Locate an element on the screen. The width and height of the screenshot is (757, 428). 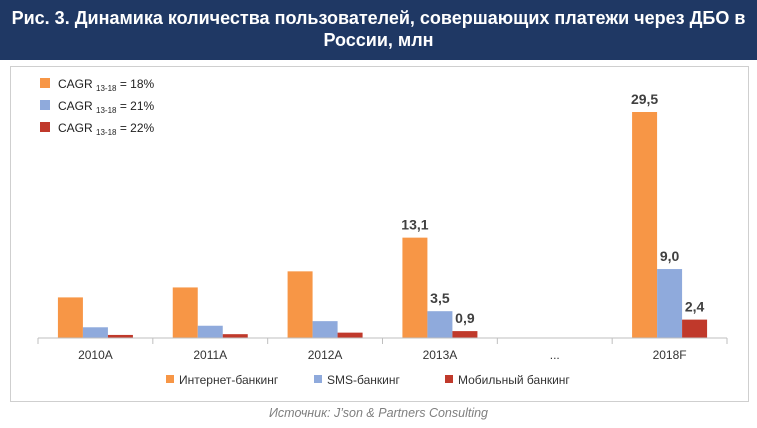
legend-label: Интернет-банкинг is located at coordinates (229, 380).